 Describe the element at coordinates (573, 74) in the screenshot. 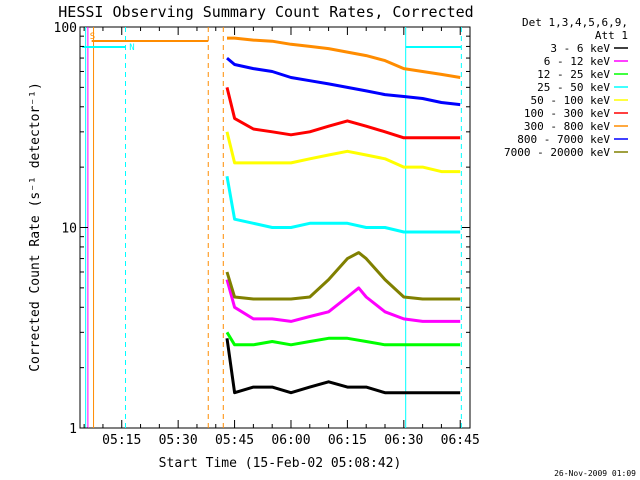

I see `legend-label: 12 - 25 keV` at that location.